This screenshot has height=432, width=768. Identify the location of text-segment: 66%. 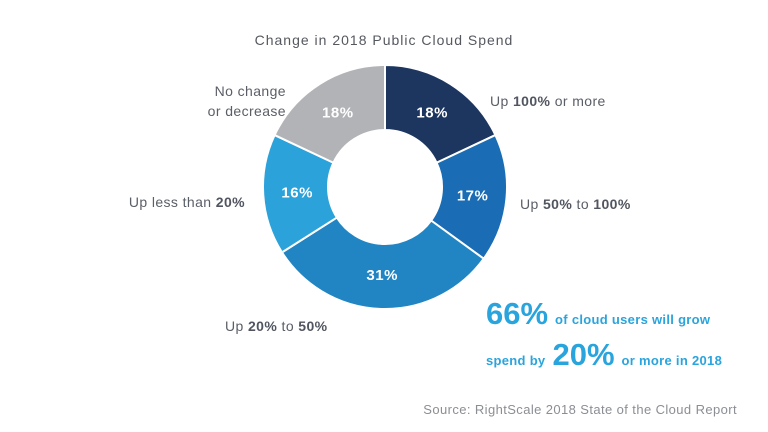
(517, 313).